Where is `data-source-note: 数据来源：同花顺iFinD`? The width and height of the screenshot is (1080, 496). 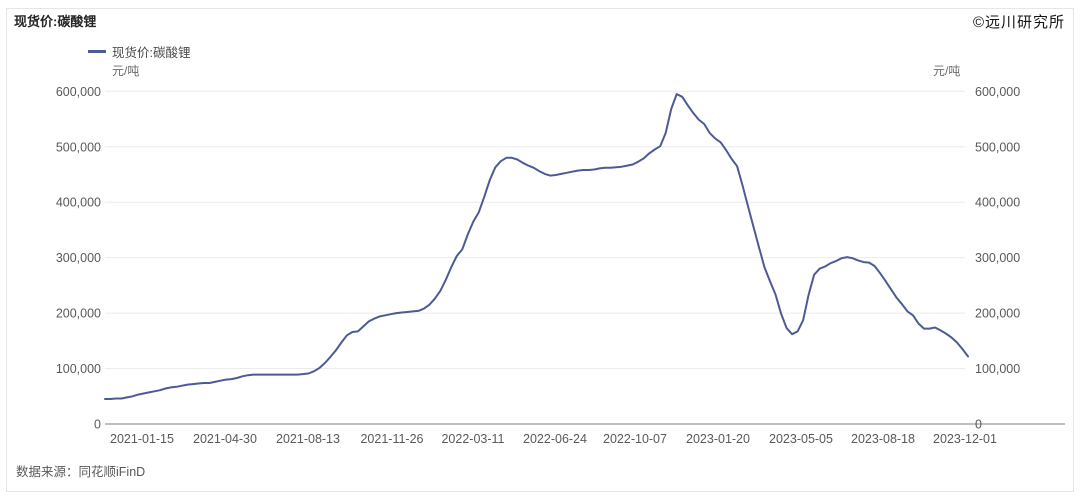 data-source-note: 数据来源：同花顺iFinD is located at coordinates (81, 472).